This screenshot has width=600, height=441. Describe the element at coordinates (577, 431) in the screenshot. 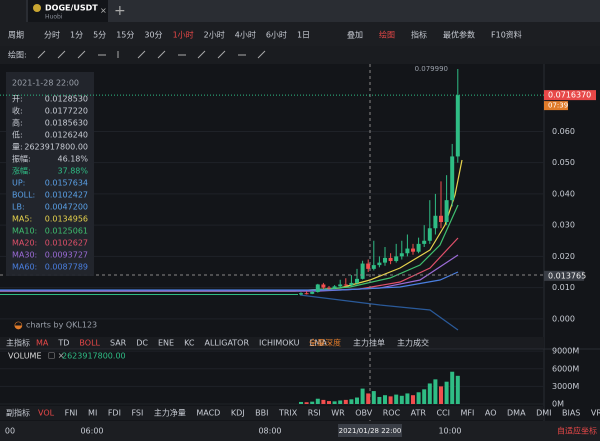

I see `auto-scale: 自适应坐标` at that location.